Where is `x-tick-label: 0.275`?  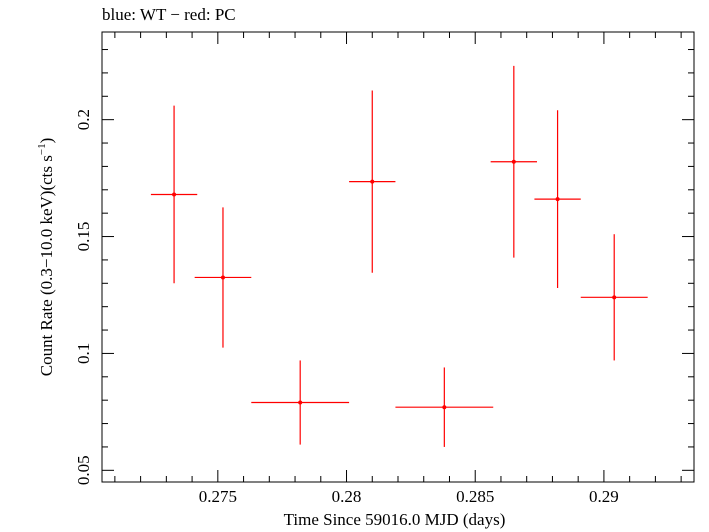 x-tick-label: 0.275 is located at coordinates (218, 496).